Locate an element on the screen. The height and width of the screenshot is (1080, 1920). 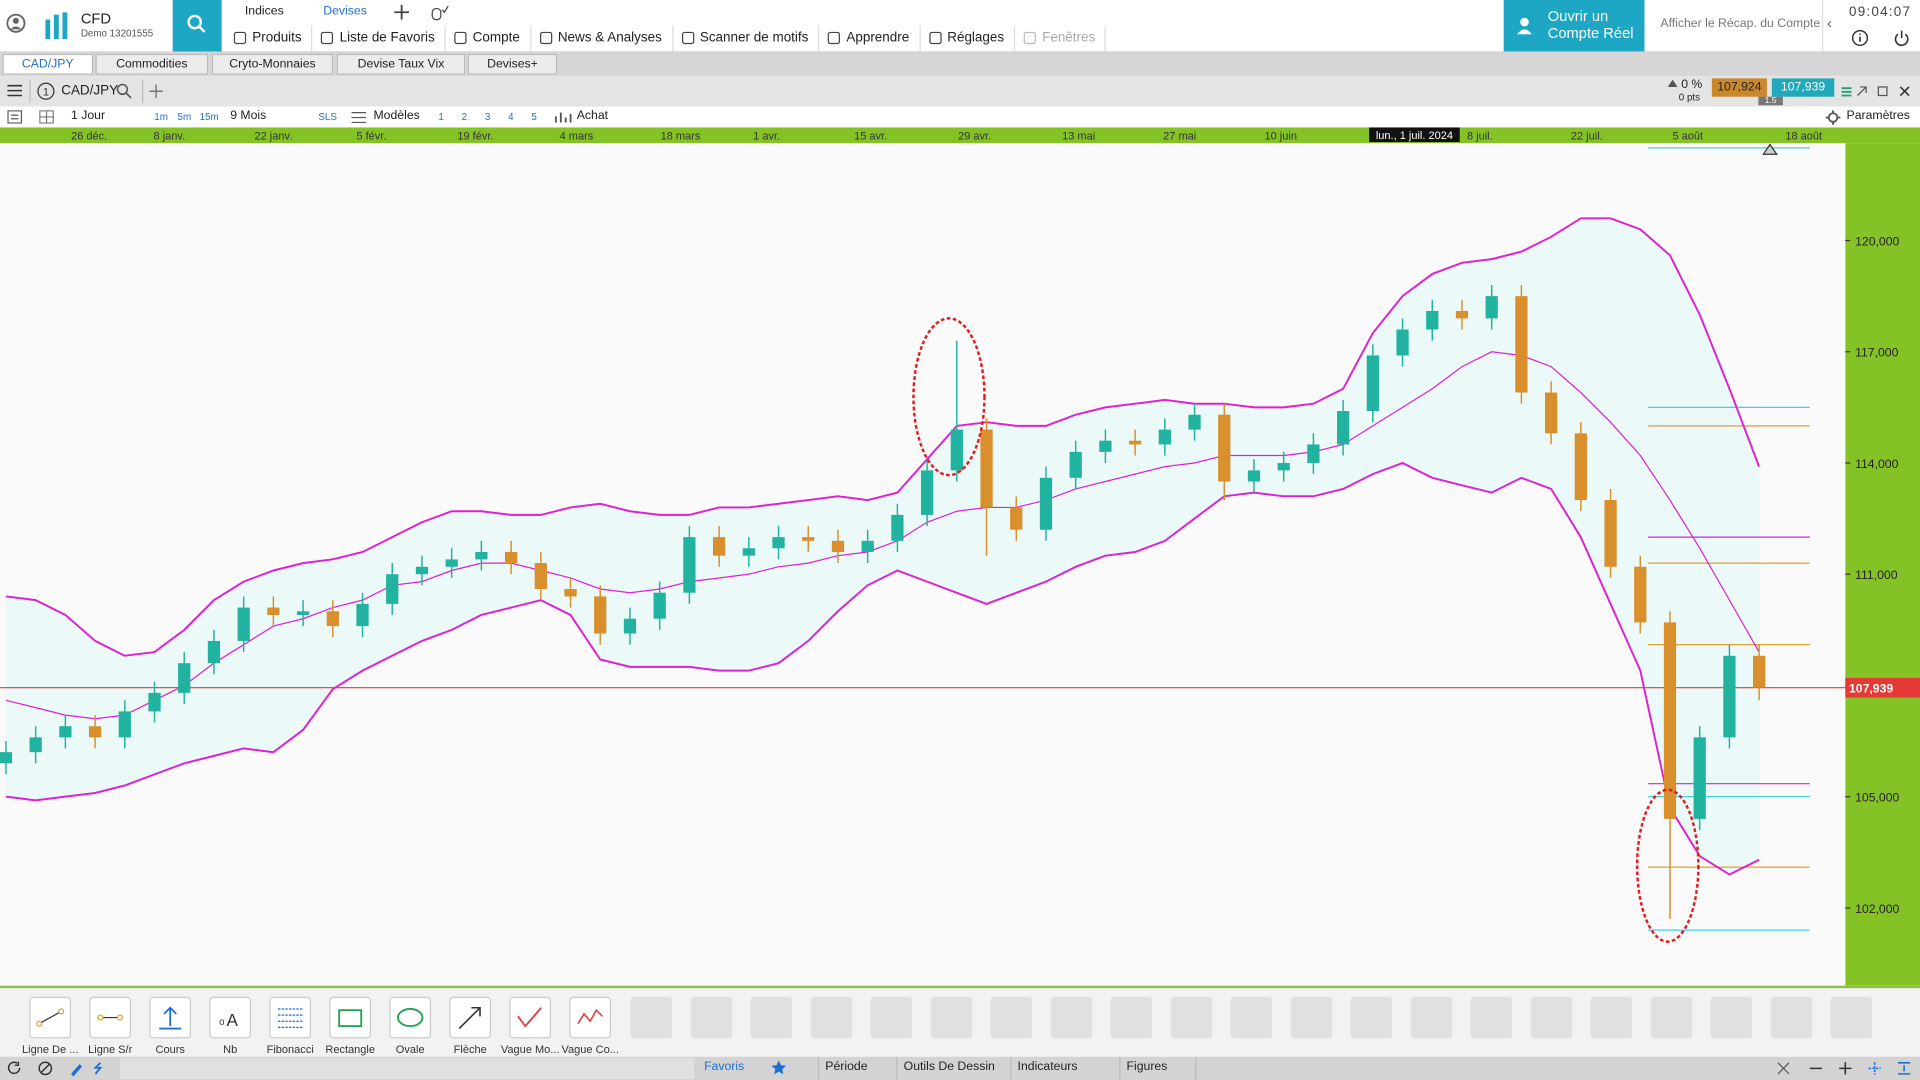
bottom-tab: Figures is located at coordinates (1147, 1067).